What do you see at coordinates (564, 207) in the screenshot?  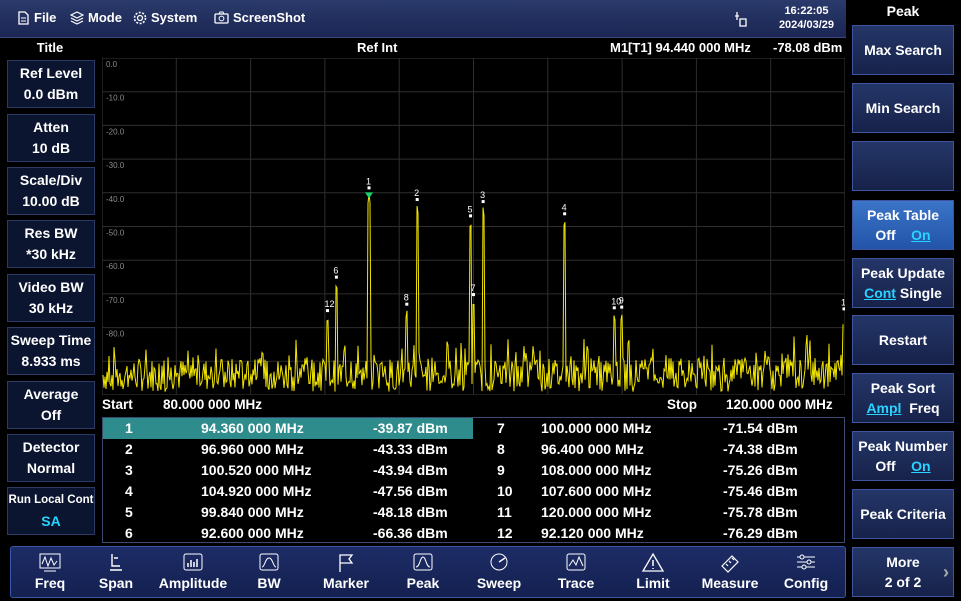 I see `peak-marker-label: 4` at bounding box center [564, 207].